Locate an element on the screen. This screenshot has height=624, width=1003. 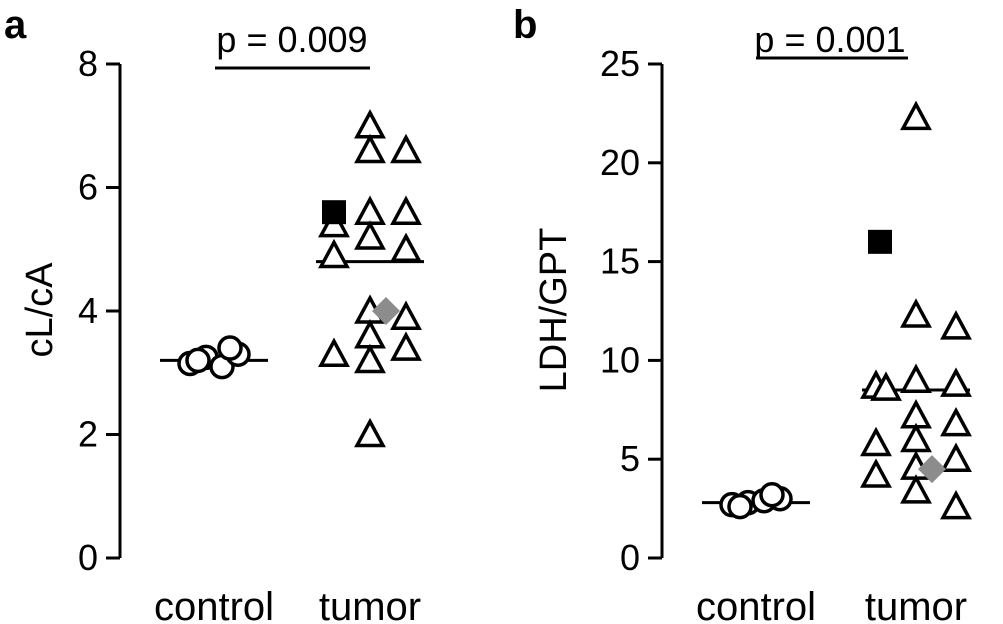
y-tick-label: 20 is located at coordinates (620, 162).